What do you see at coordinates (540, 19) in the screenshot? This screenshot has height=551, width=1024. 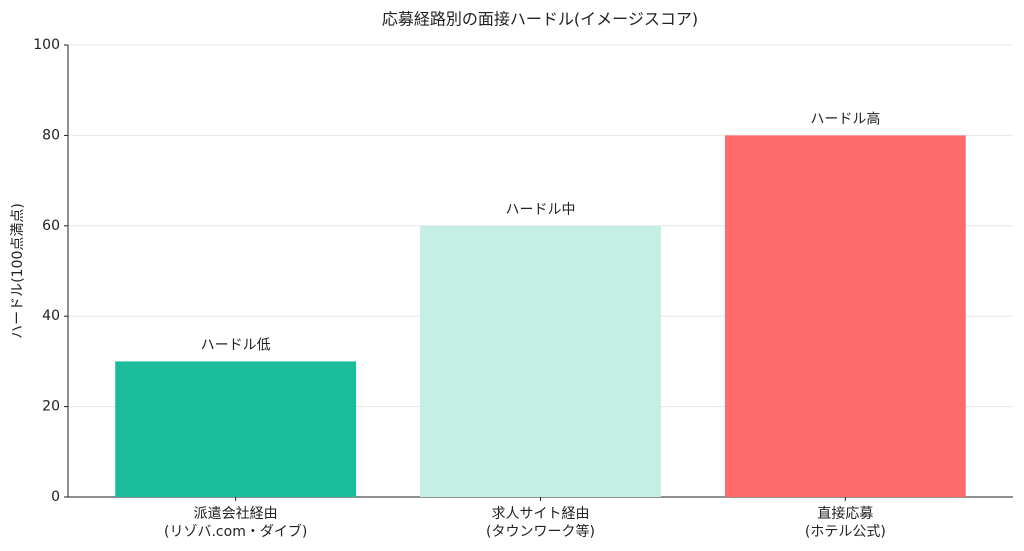 I see `chart-title: 応募経路別の面接ハードル(イメージスコア)` at bounding box center [540, 19].